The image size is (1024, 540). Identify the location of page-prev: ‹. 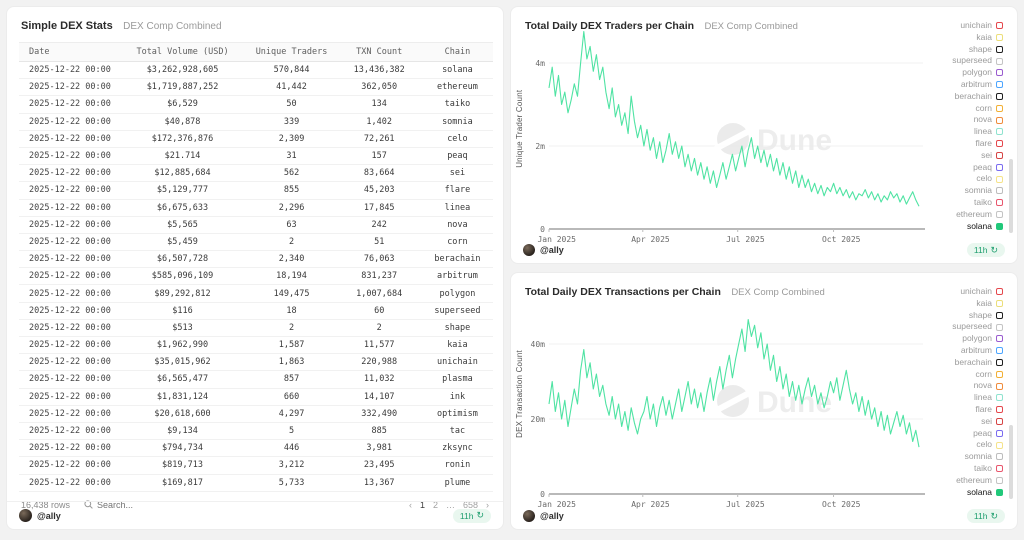
(410, 504).